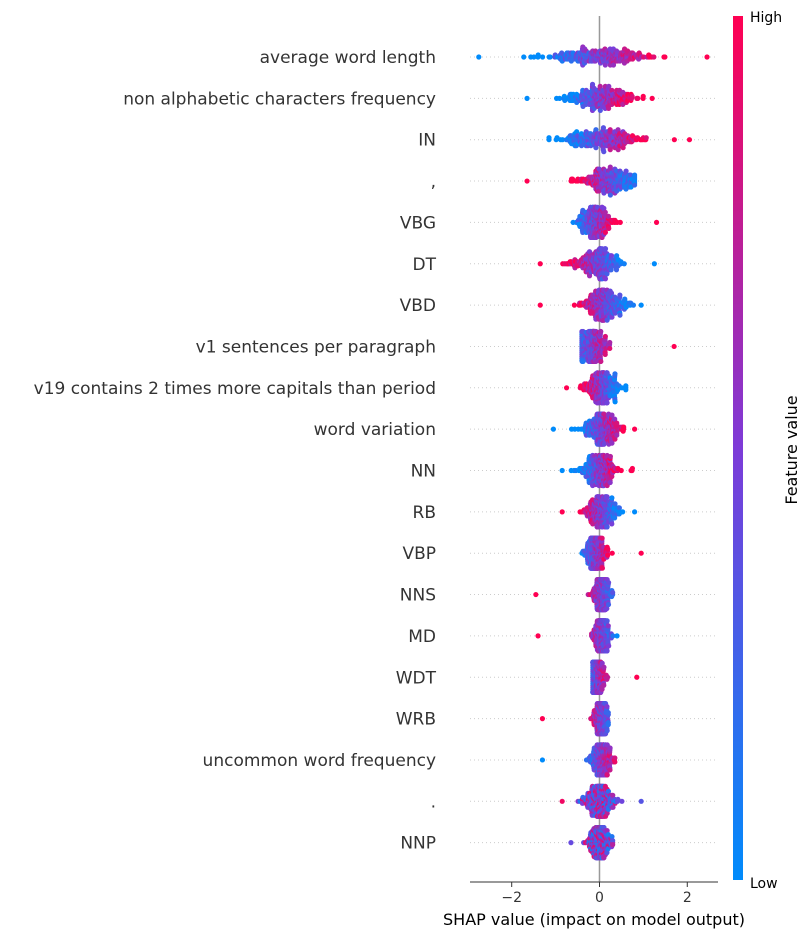 This screenshot has height=940, width=812. What do you see at coordinates (433, 802) in the screenshot?
I see `feature-label: .` at bounding box center [433, 802].